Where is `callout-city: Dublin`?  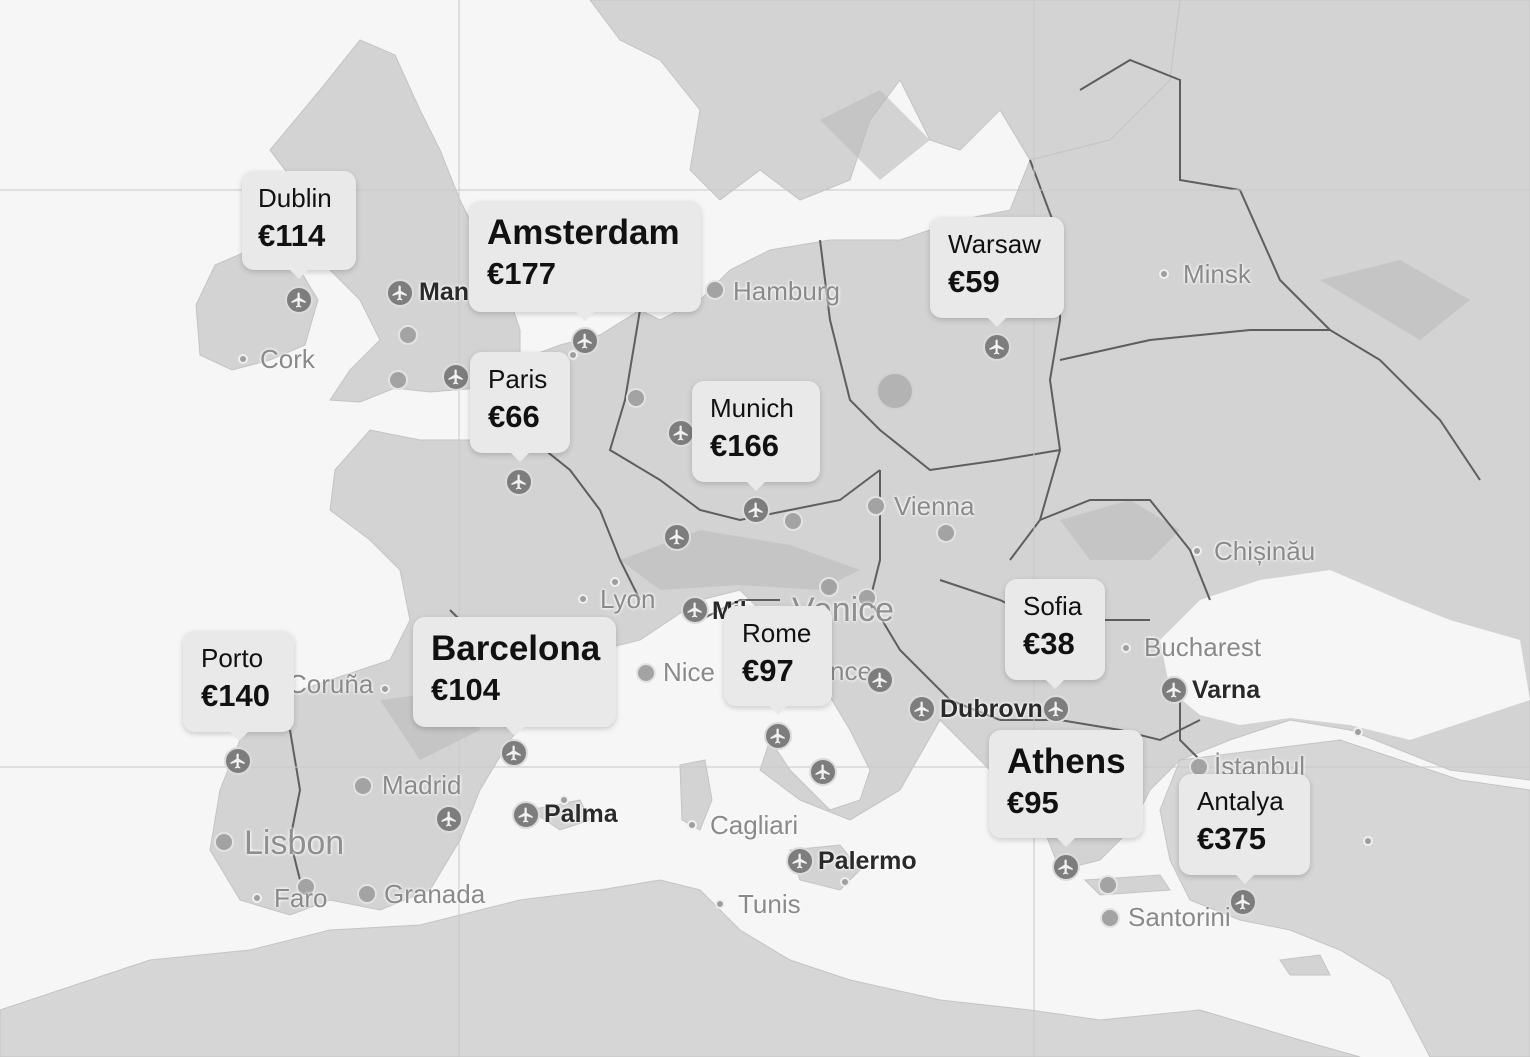
callout-city: Dublin is located at coordinates (295, 198).